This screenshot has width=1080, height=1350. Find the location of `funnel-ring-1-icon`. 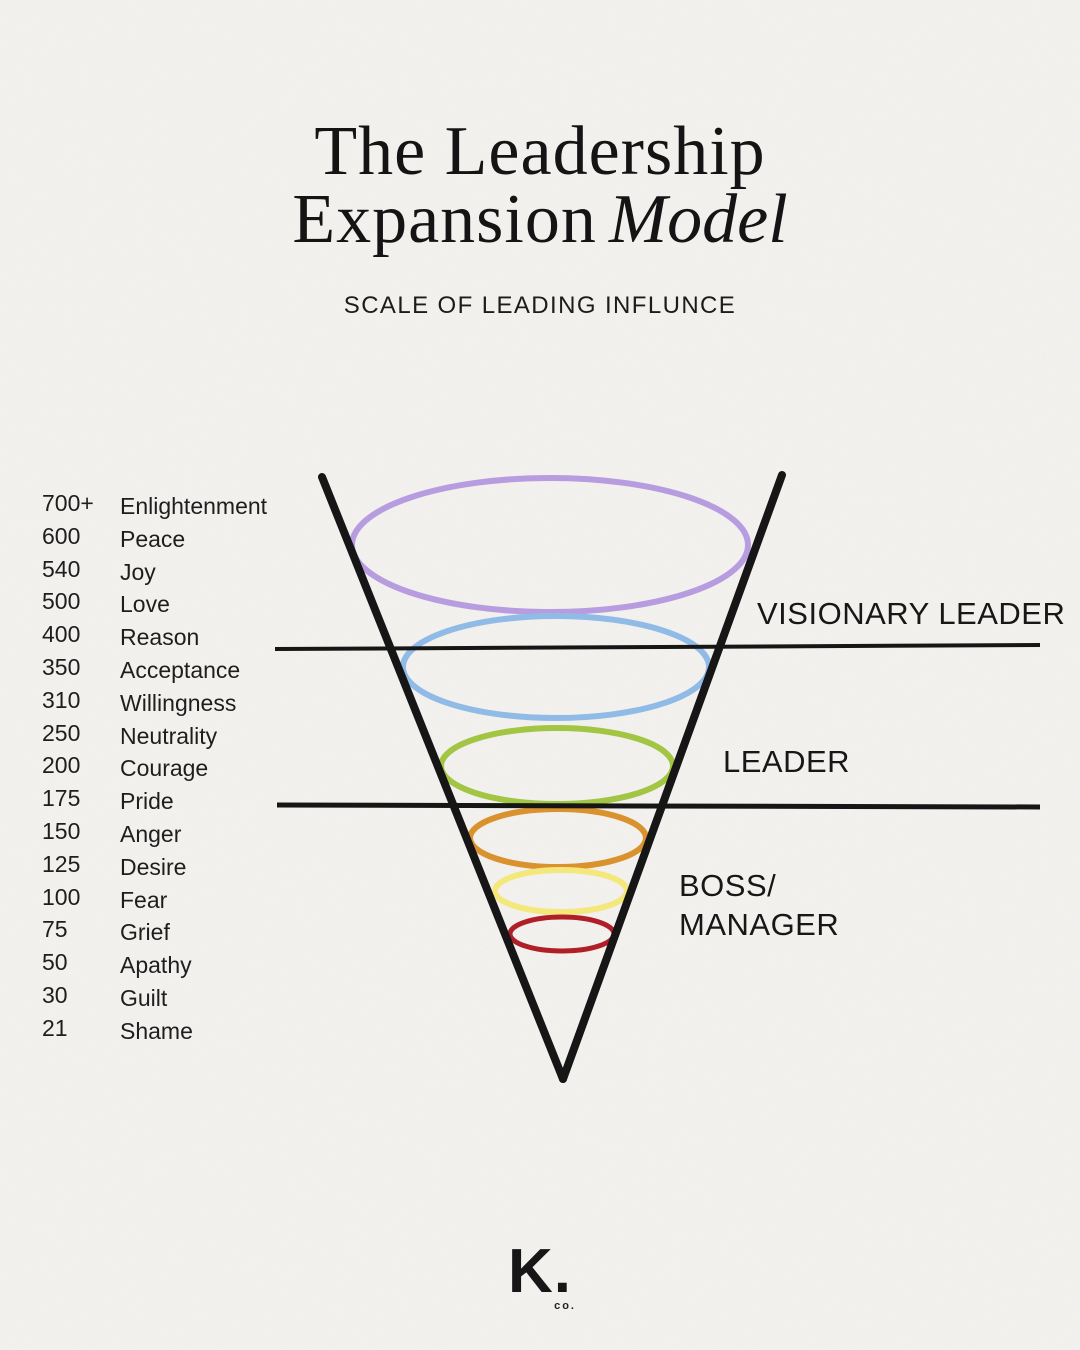

funnel-ring-1-icon is located at coordinates (550, 545).